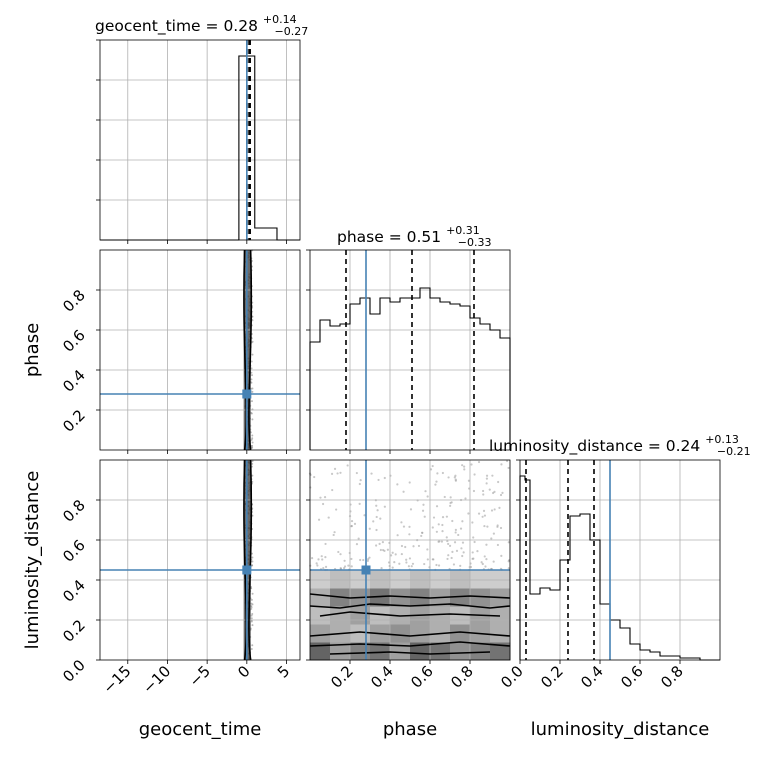 This screenshot has width=760, height=760. What do you see at coordinates (620, 560) in the screenshot?
I see `panel-frame` at bounding box center [620, 560].